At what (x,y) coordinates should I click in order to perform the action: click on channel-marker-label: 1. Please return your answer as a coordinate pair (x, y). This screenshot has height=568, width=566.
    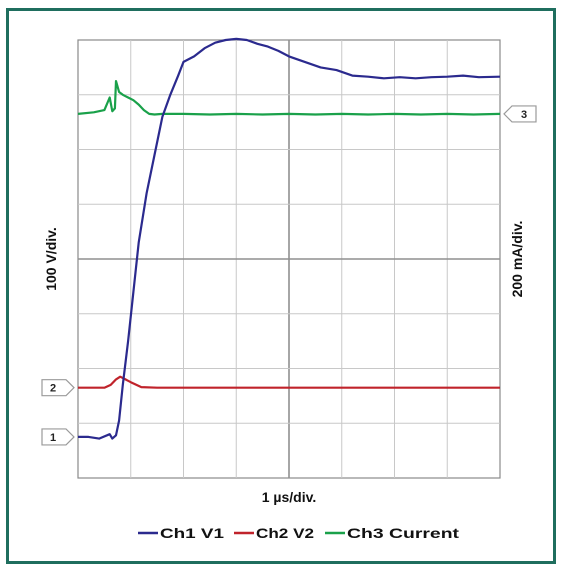
    Looking at the image, I should click on (53, 438).